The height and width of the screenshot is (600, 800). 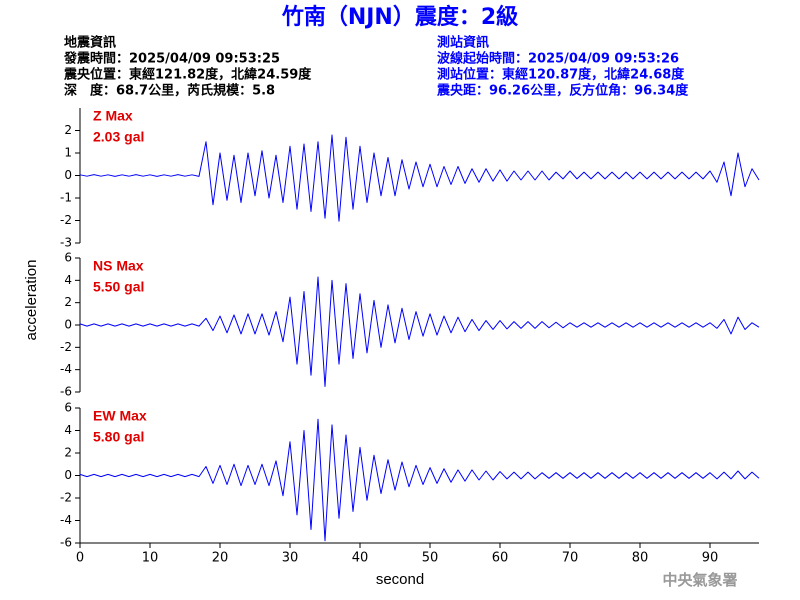 What do you see at coordinates (500, 558) in the screenshot?
I see `x-tick-label: 60` at bounding box center [500, 558].